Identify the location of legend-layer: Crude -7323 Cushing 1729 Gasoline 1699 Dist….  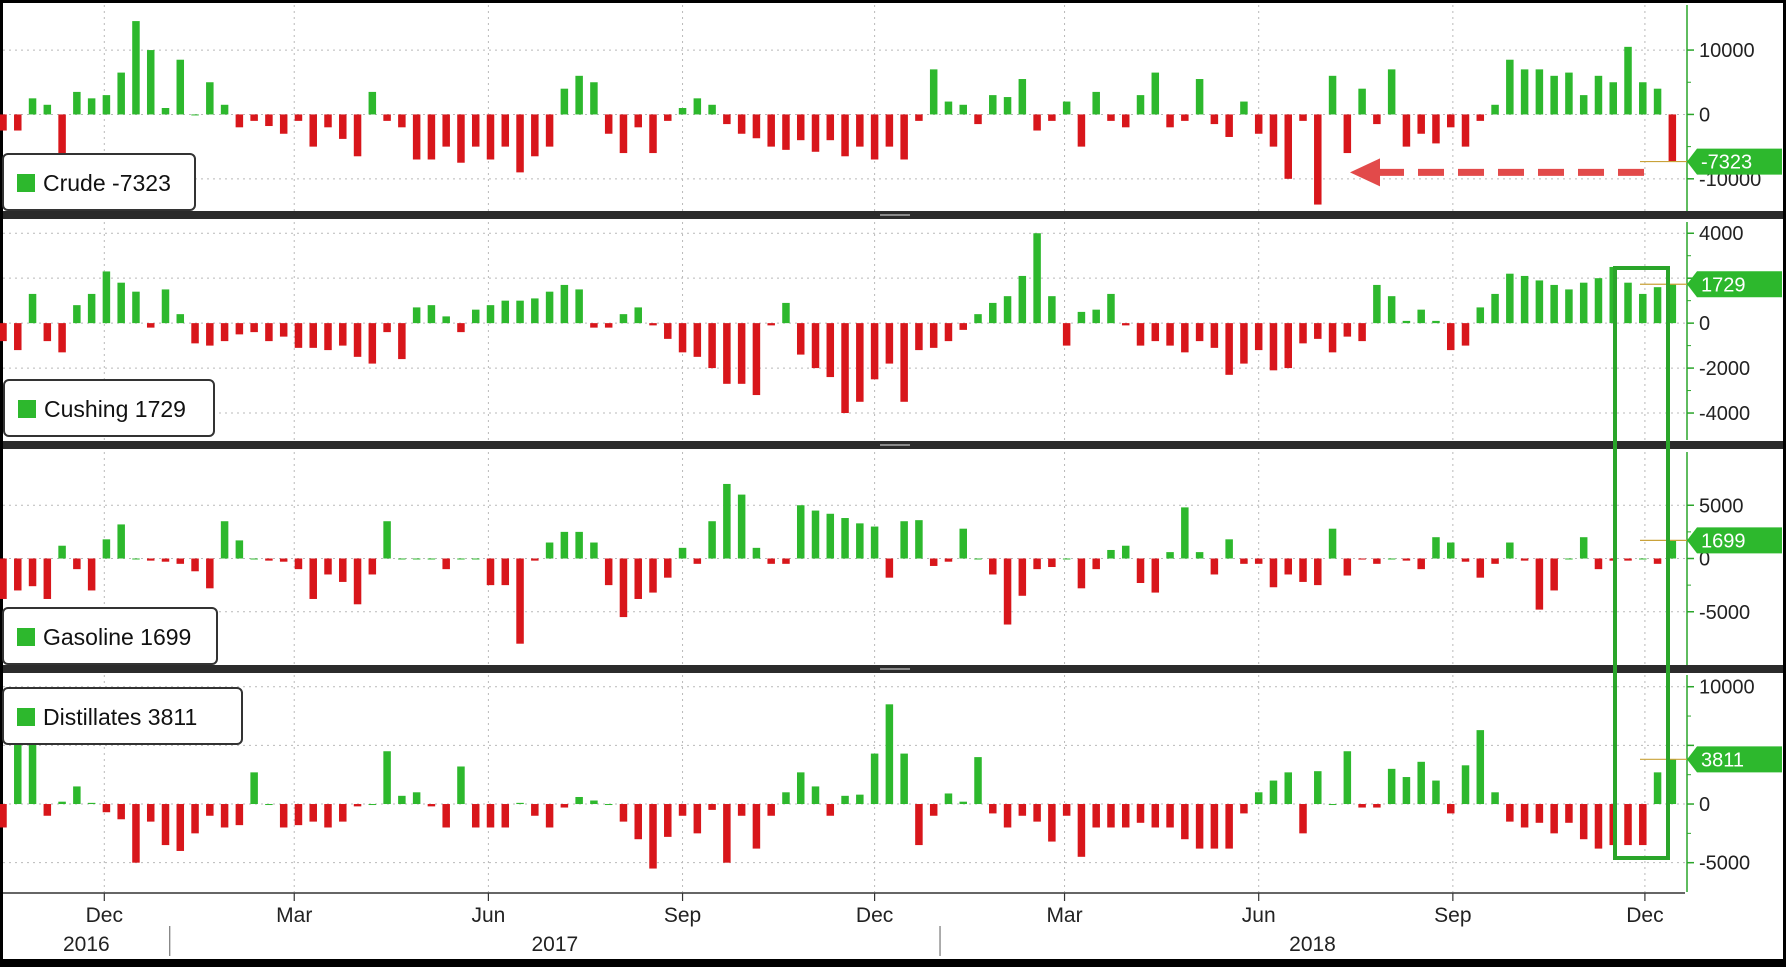
(122, 449).